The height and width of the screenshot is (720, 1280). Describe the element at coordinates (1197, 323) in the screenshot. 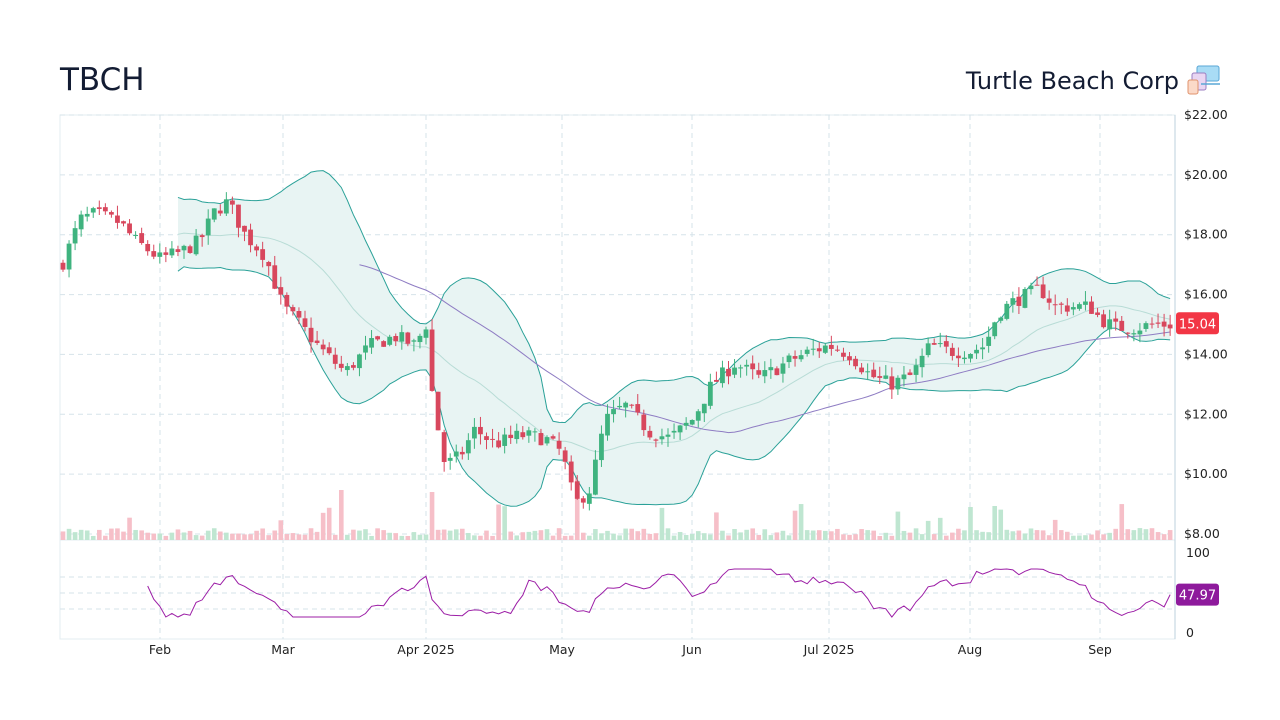

I see `last-price-badge` at that location.